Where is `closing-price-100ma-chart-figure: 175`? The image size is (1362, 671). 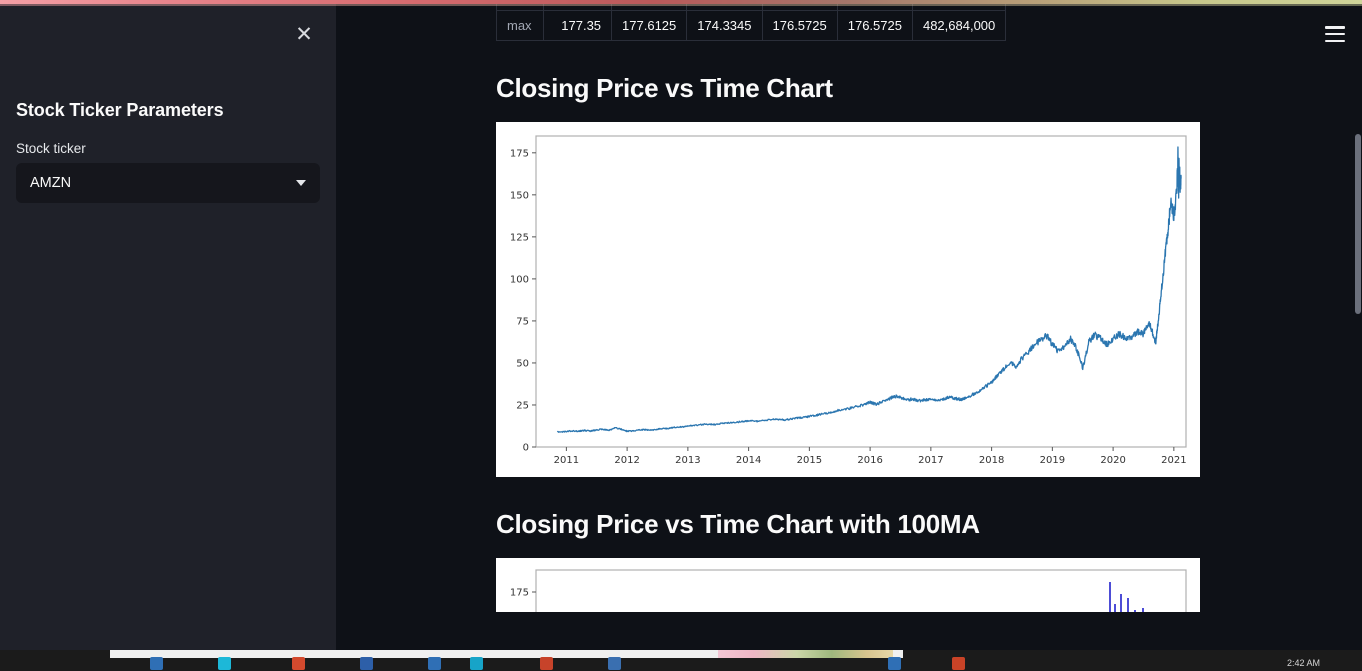 closing-price-100ma-chart-figure: 175 is located at coordinates (848, 585).